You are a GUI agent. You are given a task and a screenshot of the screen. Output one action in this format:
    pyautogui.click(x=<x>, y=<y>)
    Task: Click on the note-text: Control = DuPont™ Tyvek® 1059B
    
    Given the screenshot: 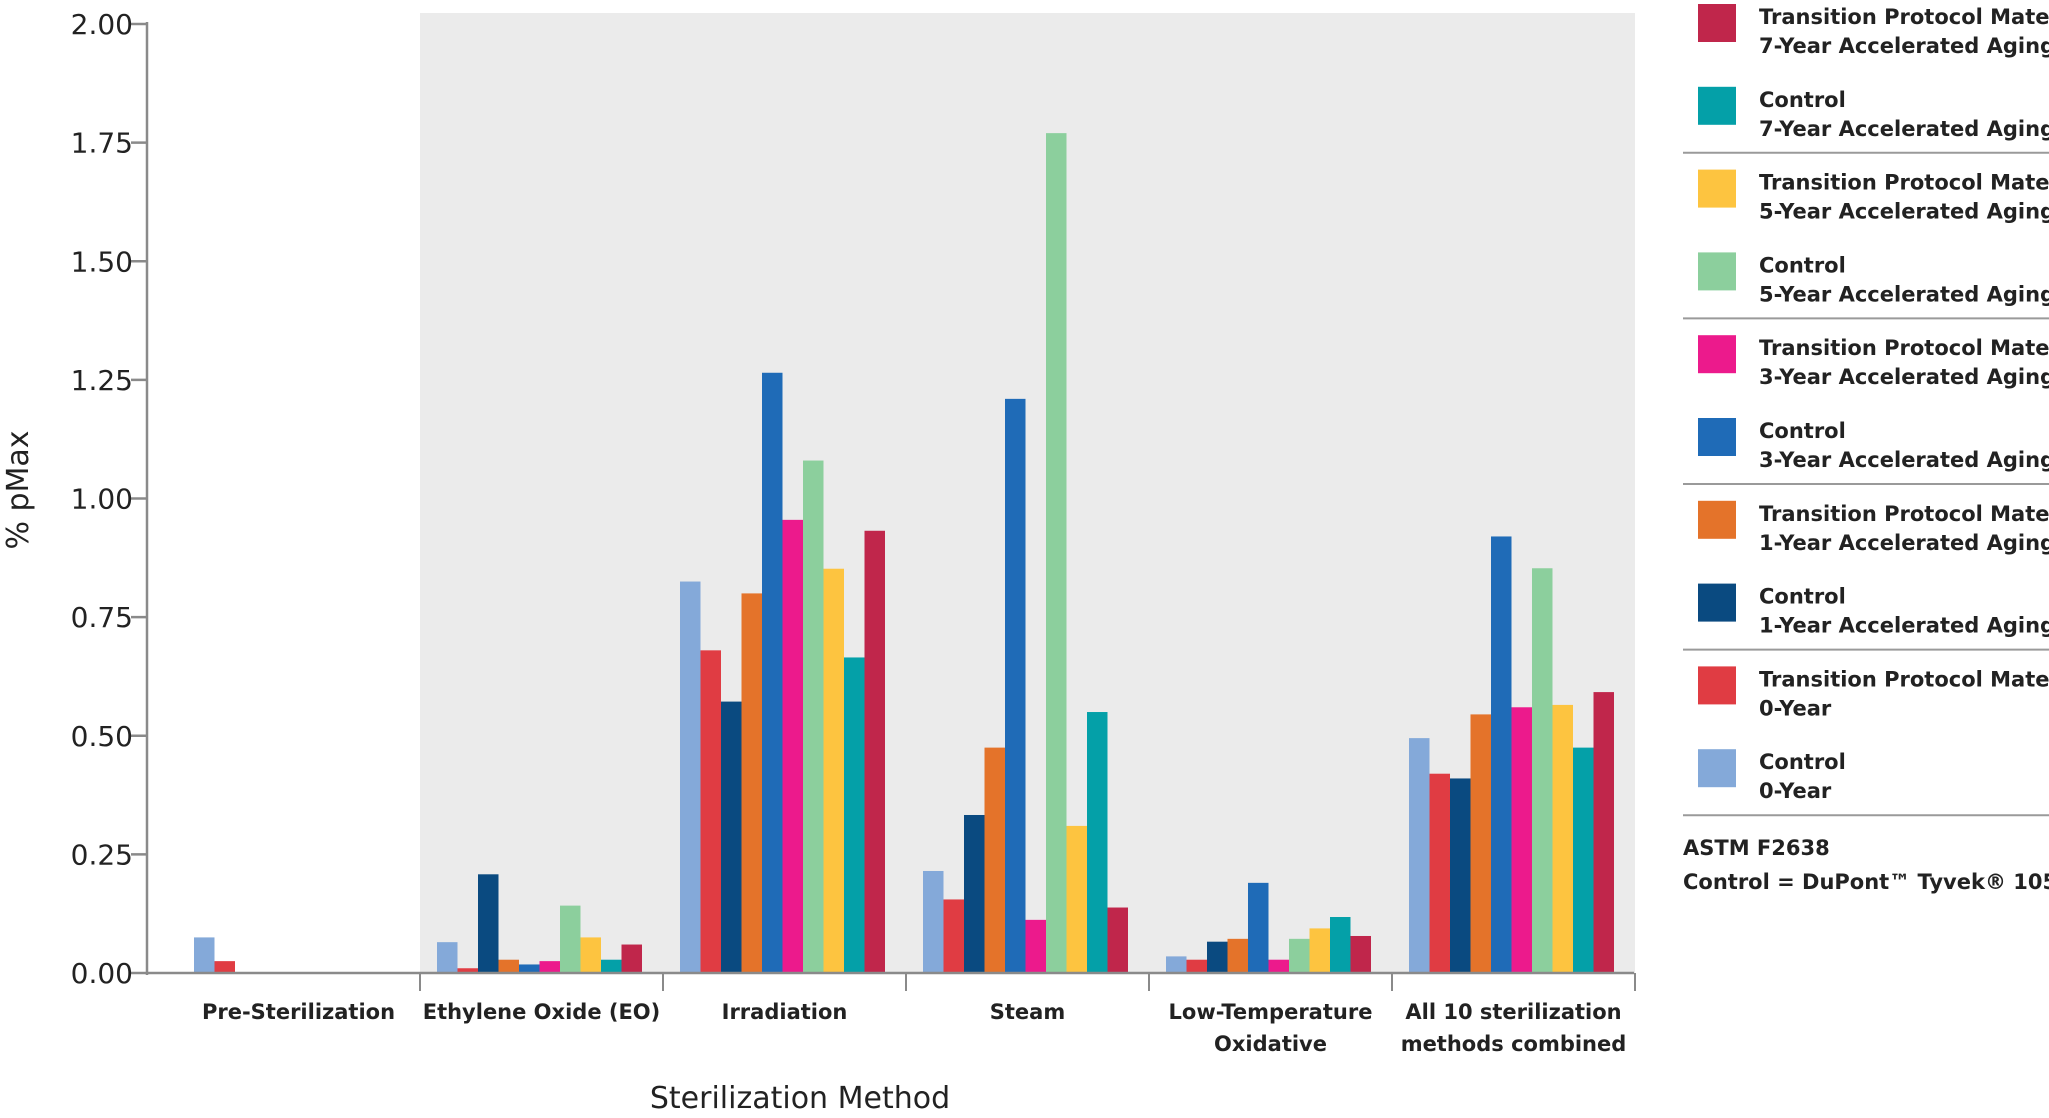 What is the action you would take?
    pyautogui.click(x=1866, y=882)
    